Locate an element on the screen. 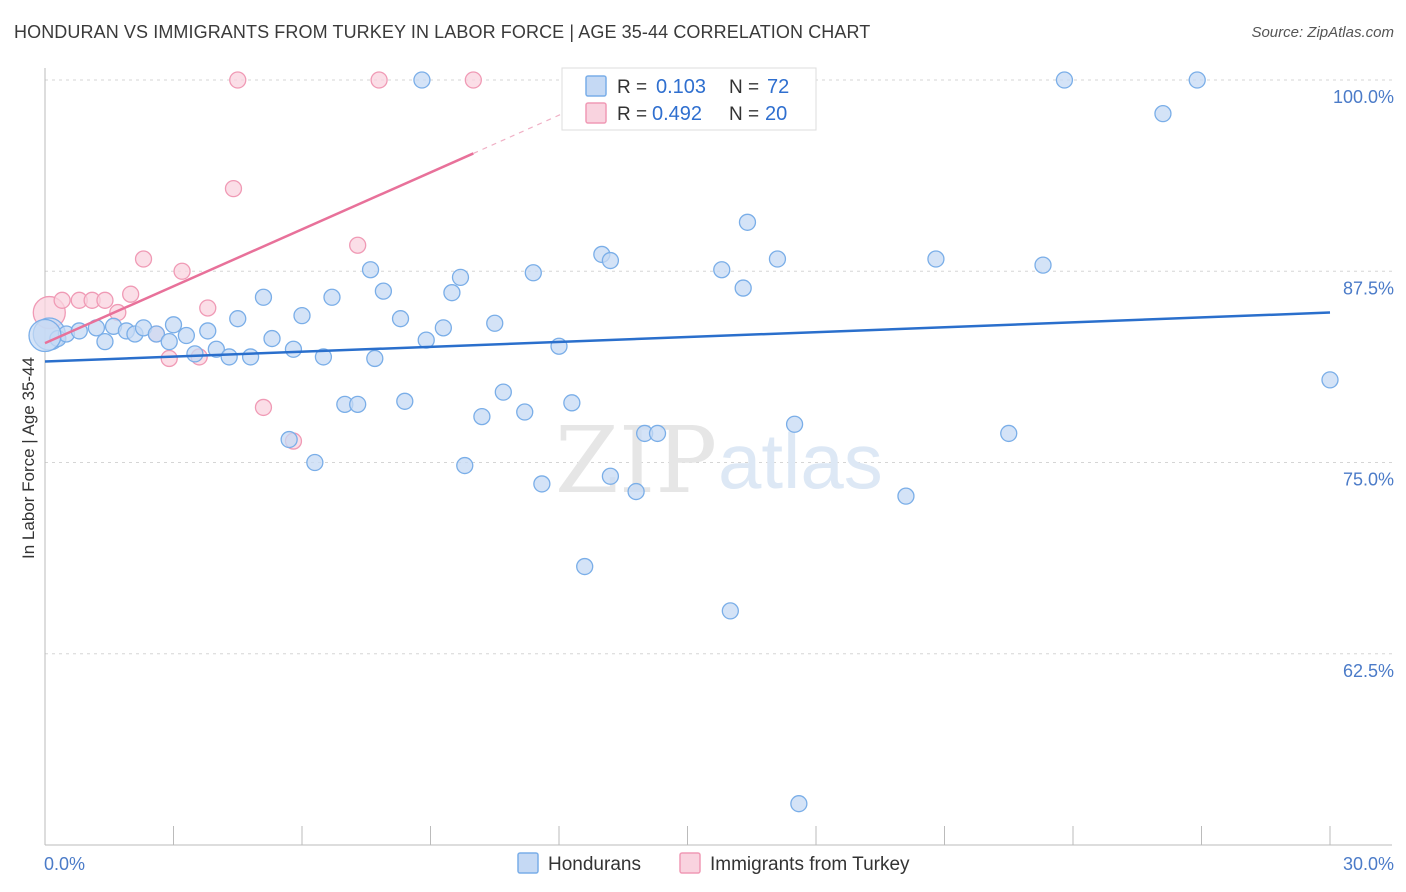 The height and width of the screenshot is (892, 1406). bottom-legend-label-hondurans: Hondurans is located at coordinates (594, 864).